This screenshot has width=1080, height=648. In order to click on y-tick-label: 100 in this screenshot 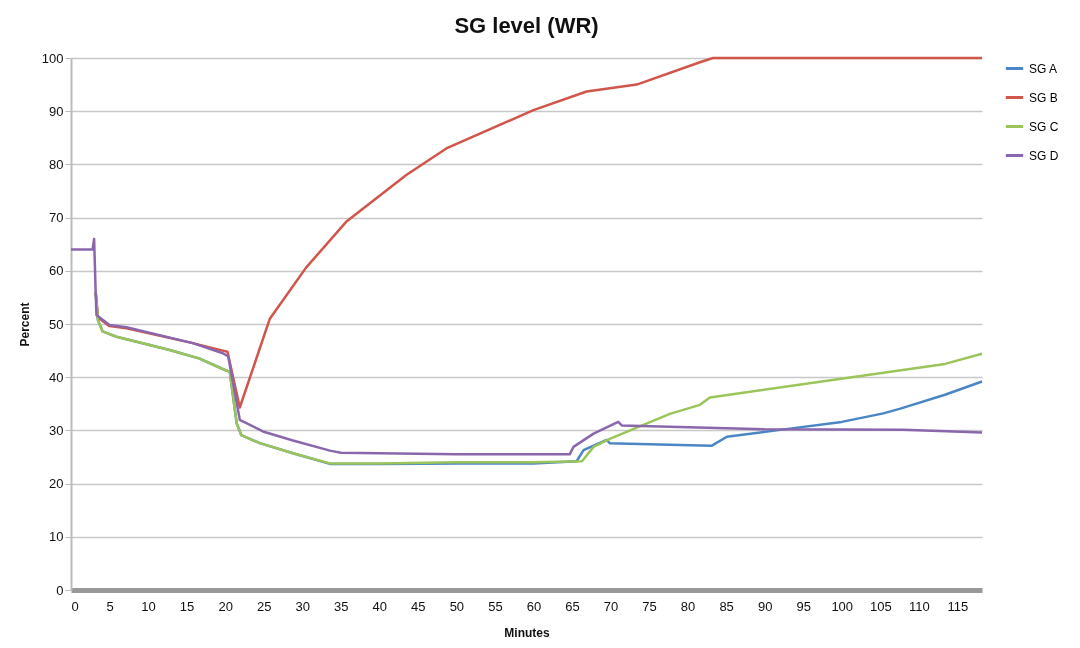, I will do `click(52, 58)`.